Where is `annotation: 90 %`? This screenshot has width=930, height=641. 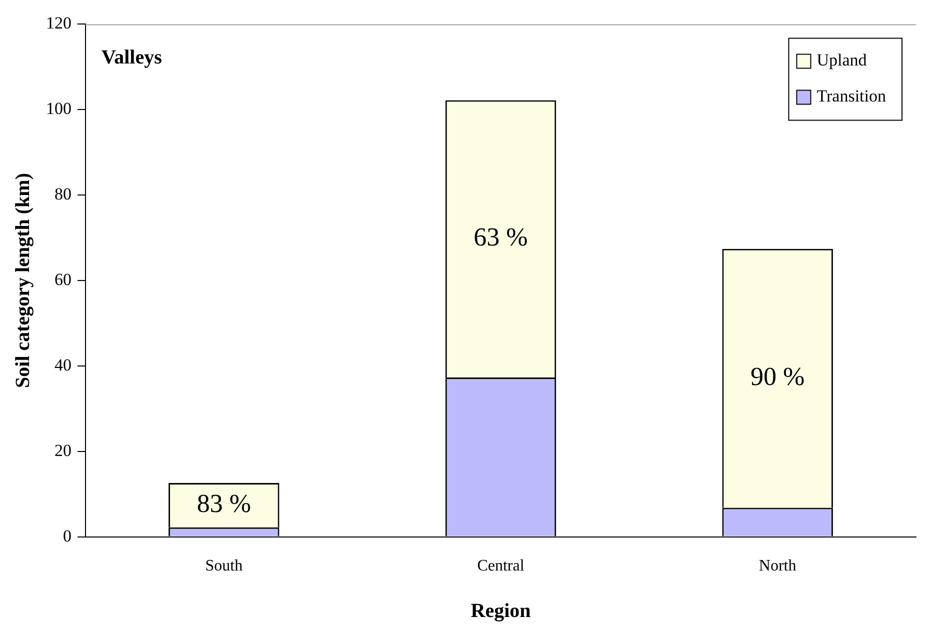 annotation: 90 % is located at coordinates (777, 377).